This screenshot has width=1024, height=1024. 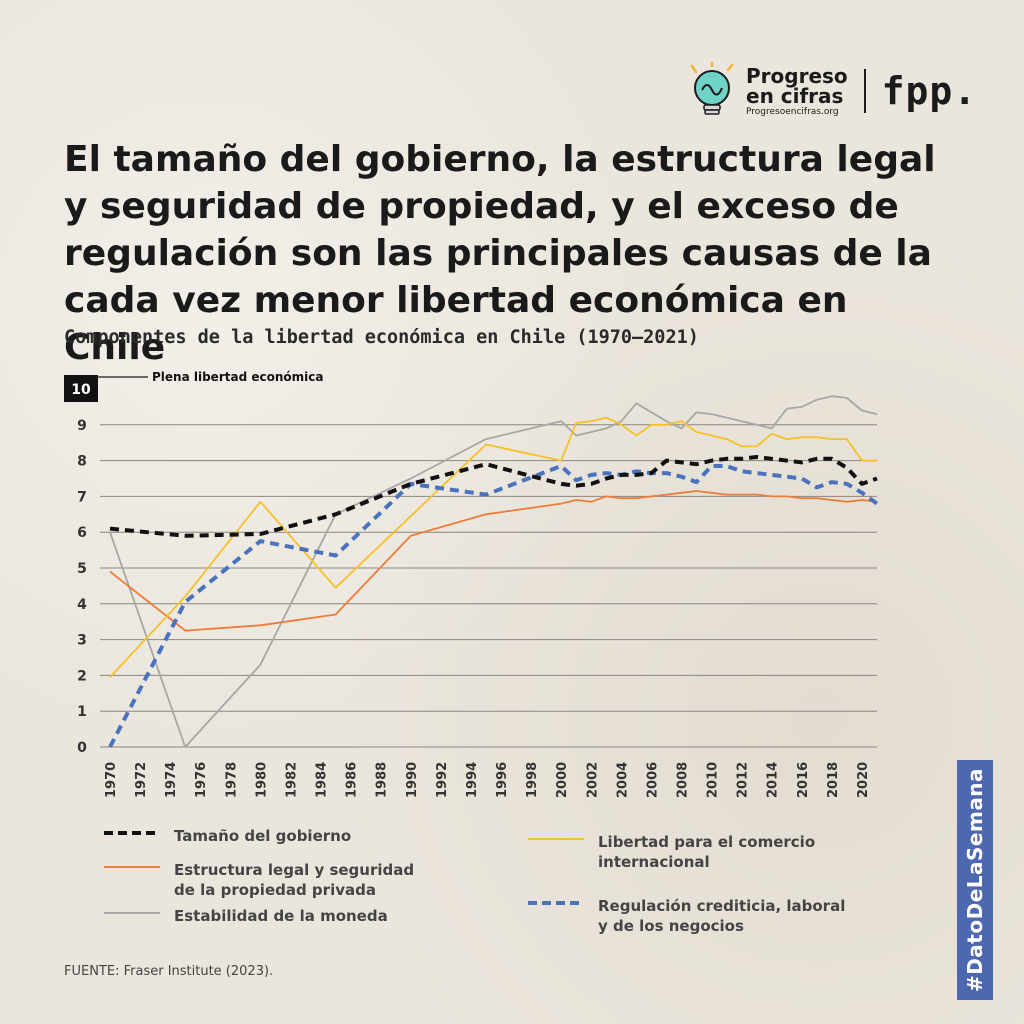 I want to click on x-tick-label-1992: 1992, so click(x=442, y=780).